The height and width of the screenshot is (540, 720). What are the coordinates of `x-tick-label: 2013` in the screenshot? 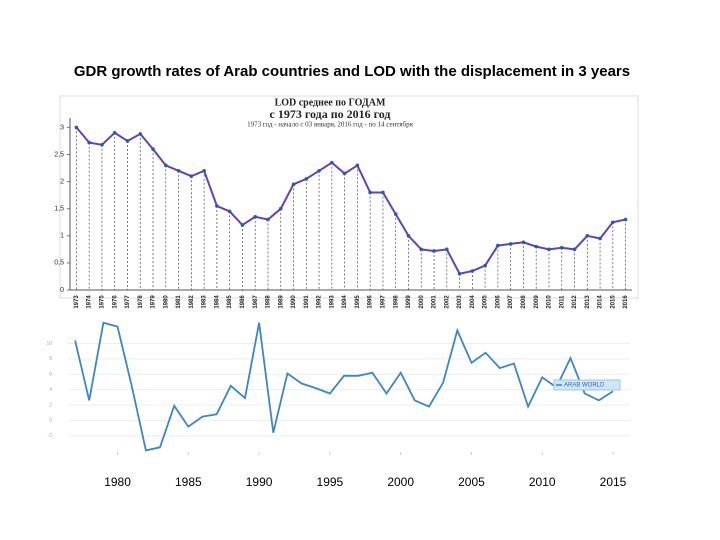 It's located at (588, 302).